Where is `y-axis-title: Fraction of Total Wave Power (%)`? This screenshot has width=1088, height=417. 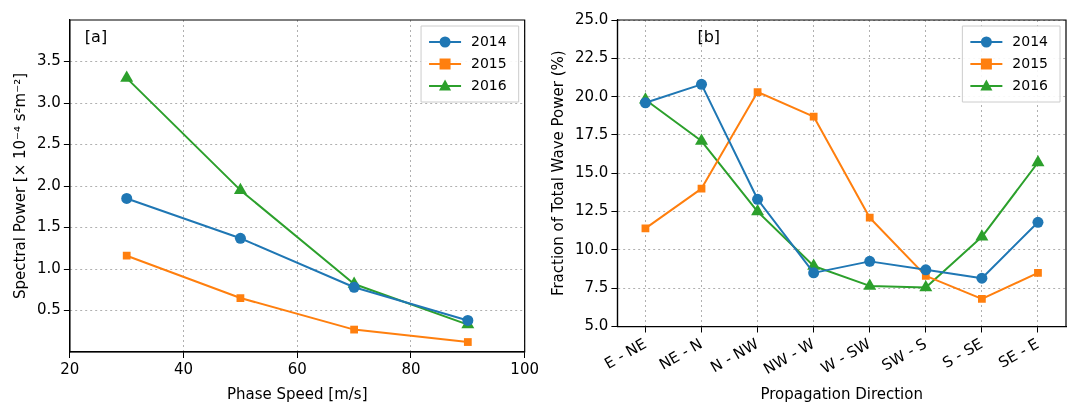
y-axis-title: Fraction of Total Wave Power (%) is located at coordinates (557, 173).